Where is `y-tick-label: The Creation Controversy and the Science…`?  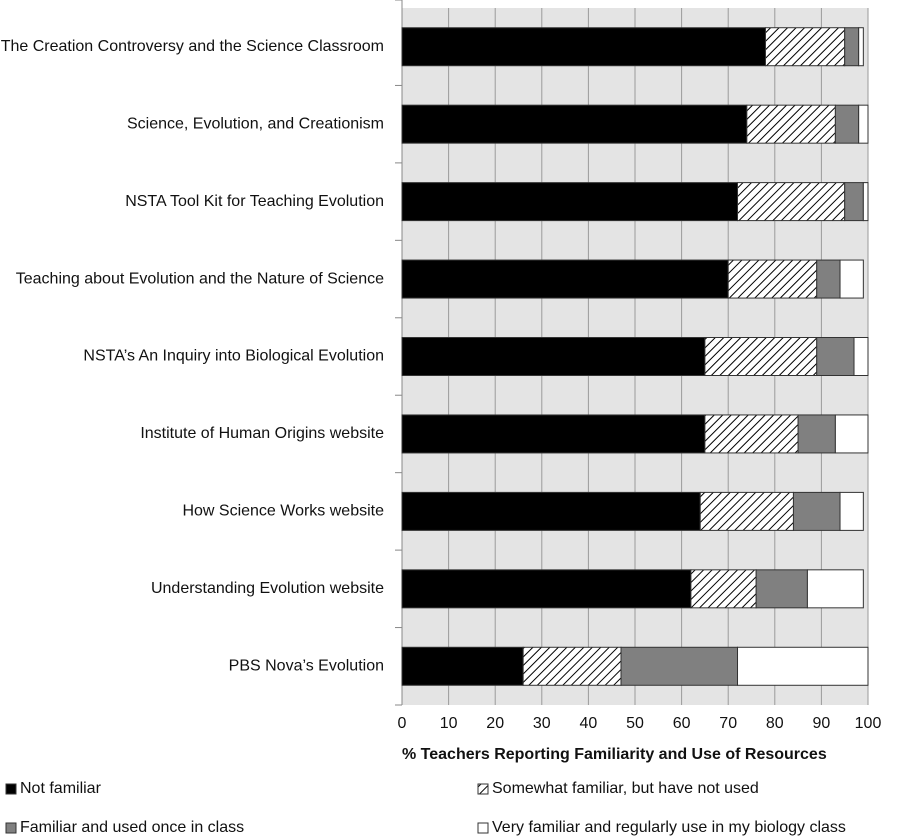
y-tick-label: The Creation Controversy and the Science… is located at coordinates (192, 46).